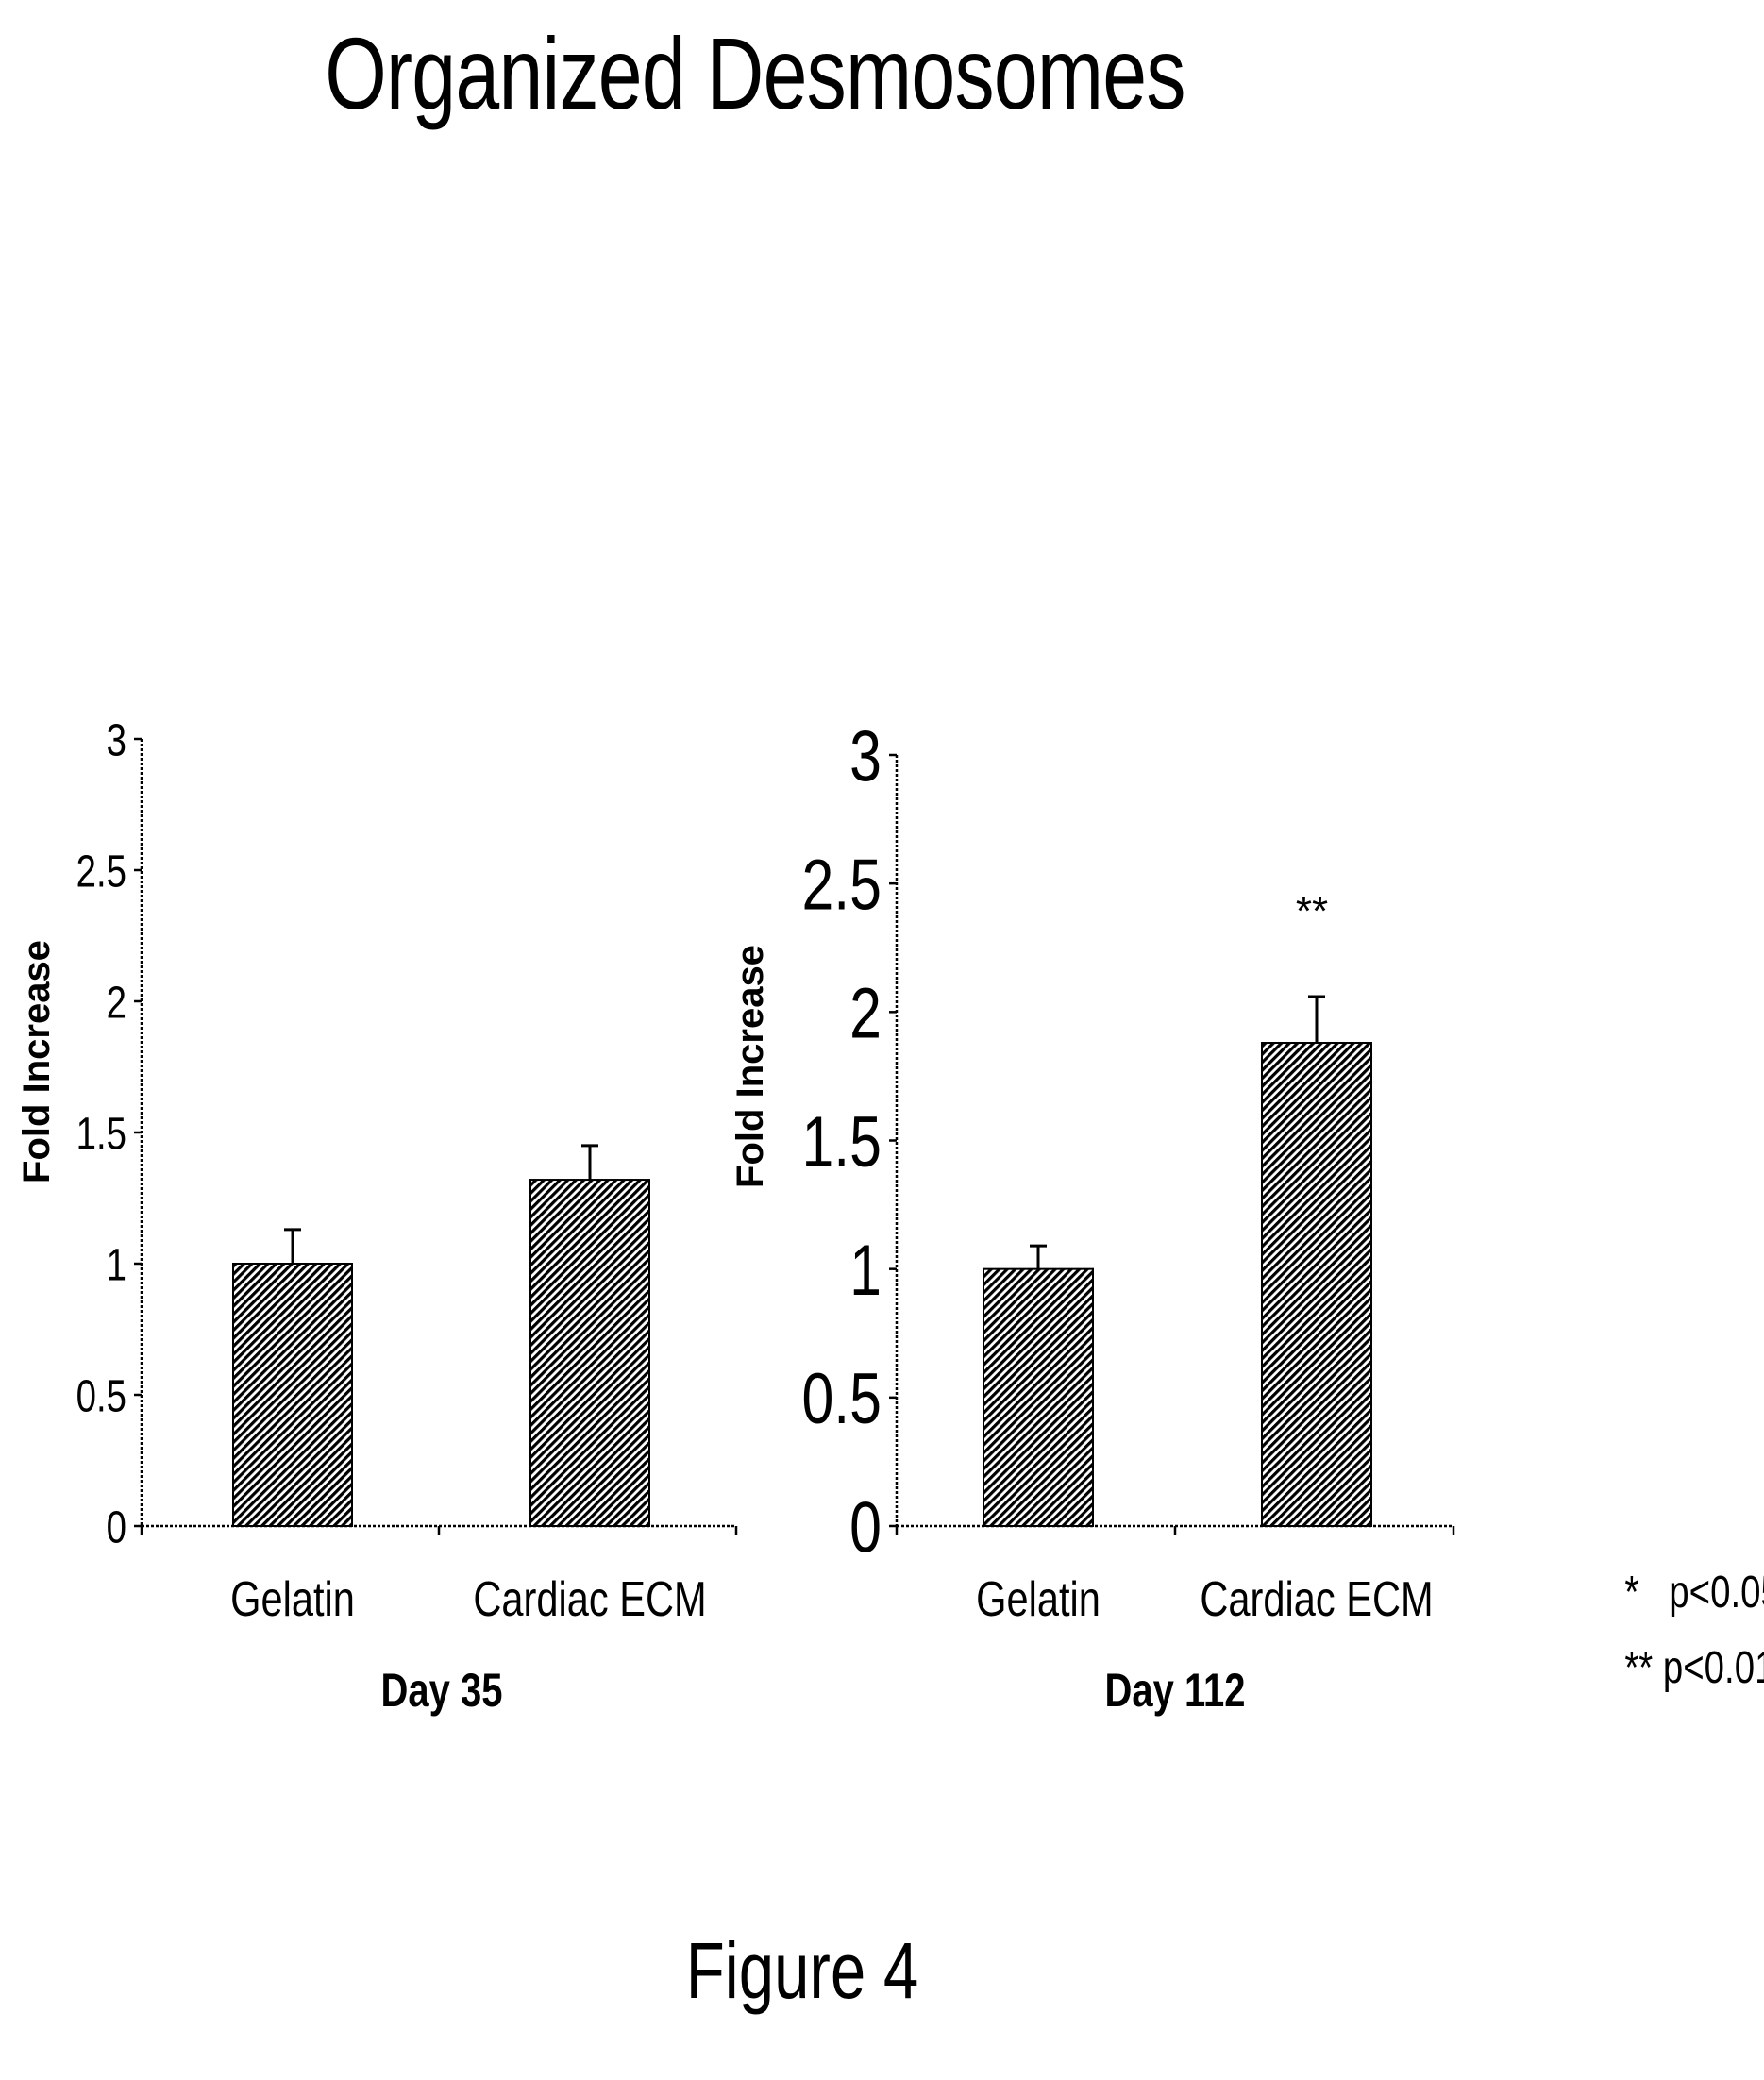 The image size is (1764, 2080). I want to click on x-axis-label: Day 112, so click(1175, 1690).